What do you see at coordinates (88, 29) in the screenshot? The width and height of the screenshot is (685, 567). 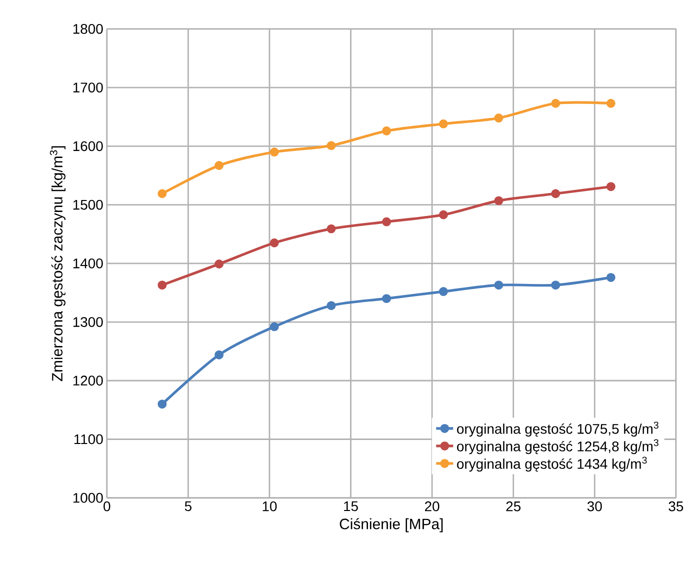 I see `y-tick-label: 1800` at bounding box center [88, 29].